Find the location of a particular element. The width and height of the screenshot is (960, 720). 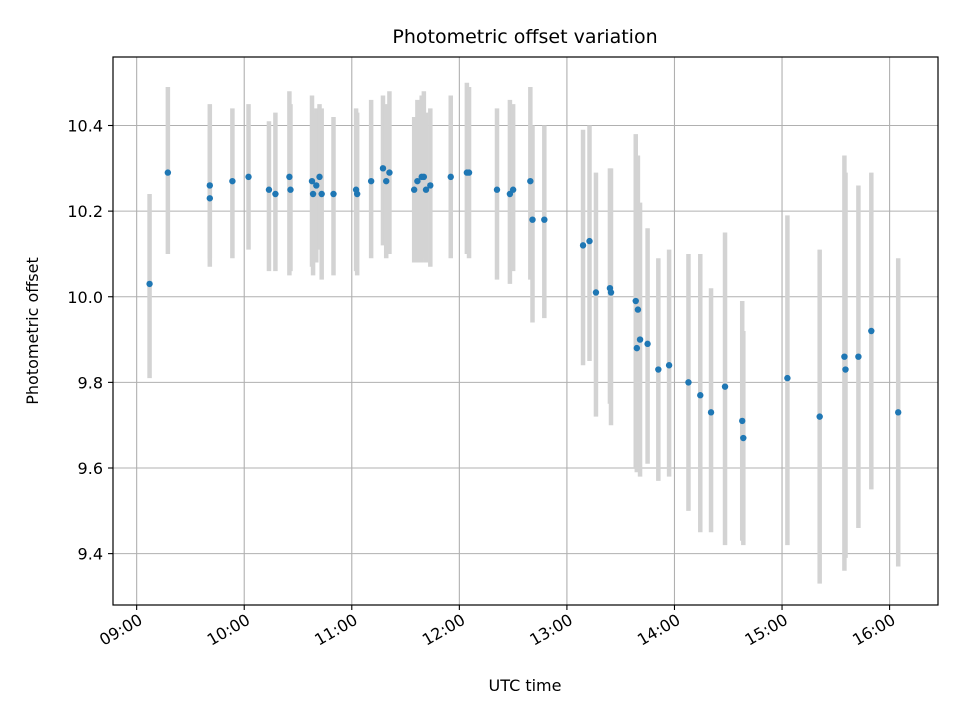

y-tick-label: 10.0 is located at coordinates (85, 297).